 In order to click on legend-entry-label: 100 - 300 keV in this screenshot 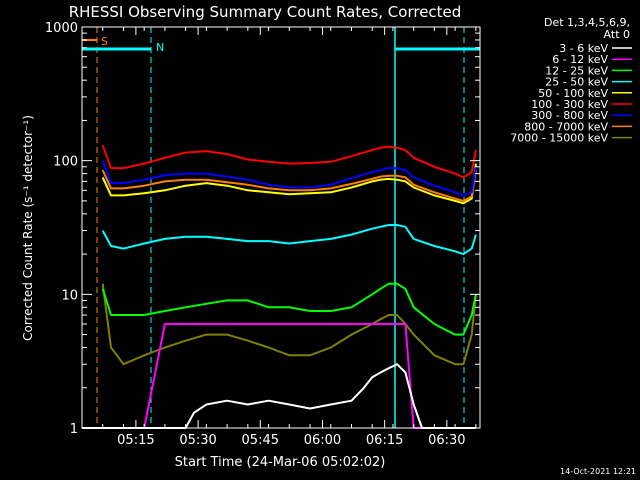, I will do `click(569, 104)`.